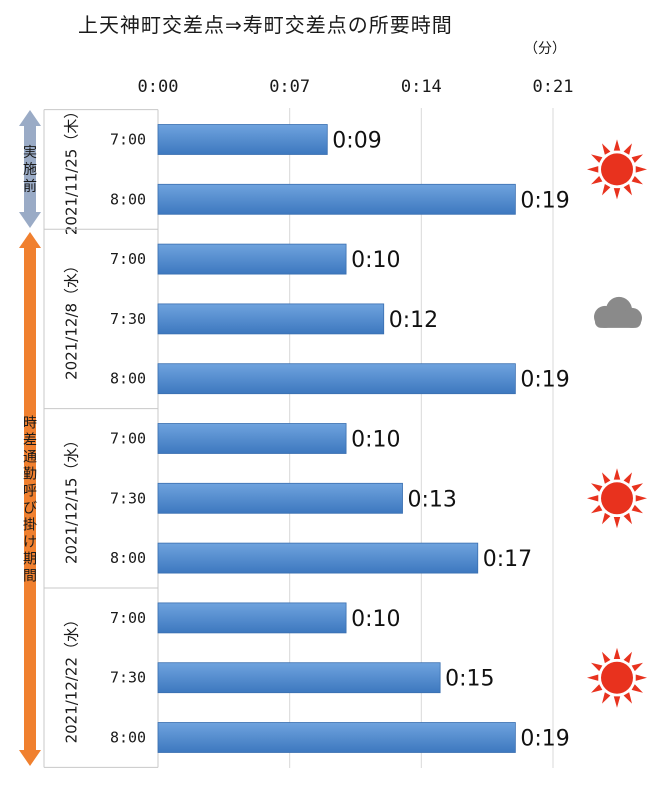 This screenshot has height=789, width=660. What do you see at coordinates (30, 424) in the screenshot?
I see `period-label-char: 時` at bounding box center [30, 424].